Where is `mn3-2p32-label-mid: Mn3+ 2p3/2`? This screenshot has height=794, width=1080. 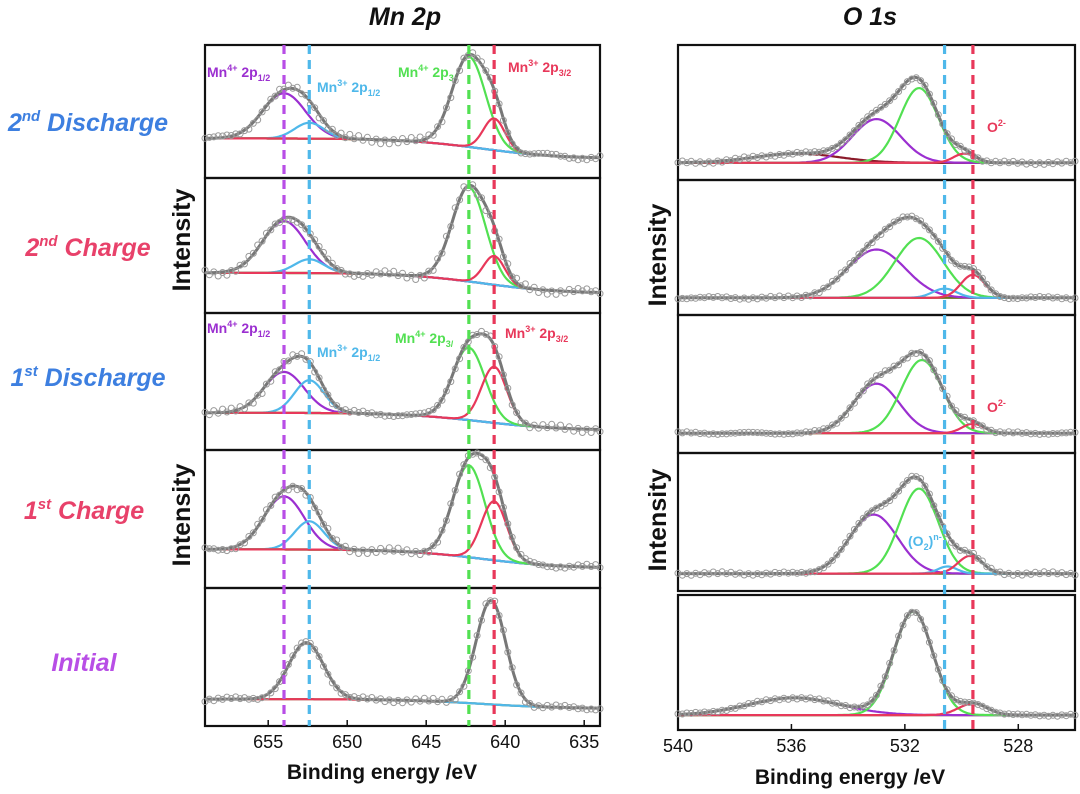
mn3-2p32-label-mid: Mn3+ 2p3/2 is located at coordinates (536, 334).